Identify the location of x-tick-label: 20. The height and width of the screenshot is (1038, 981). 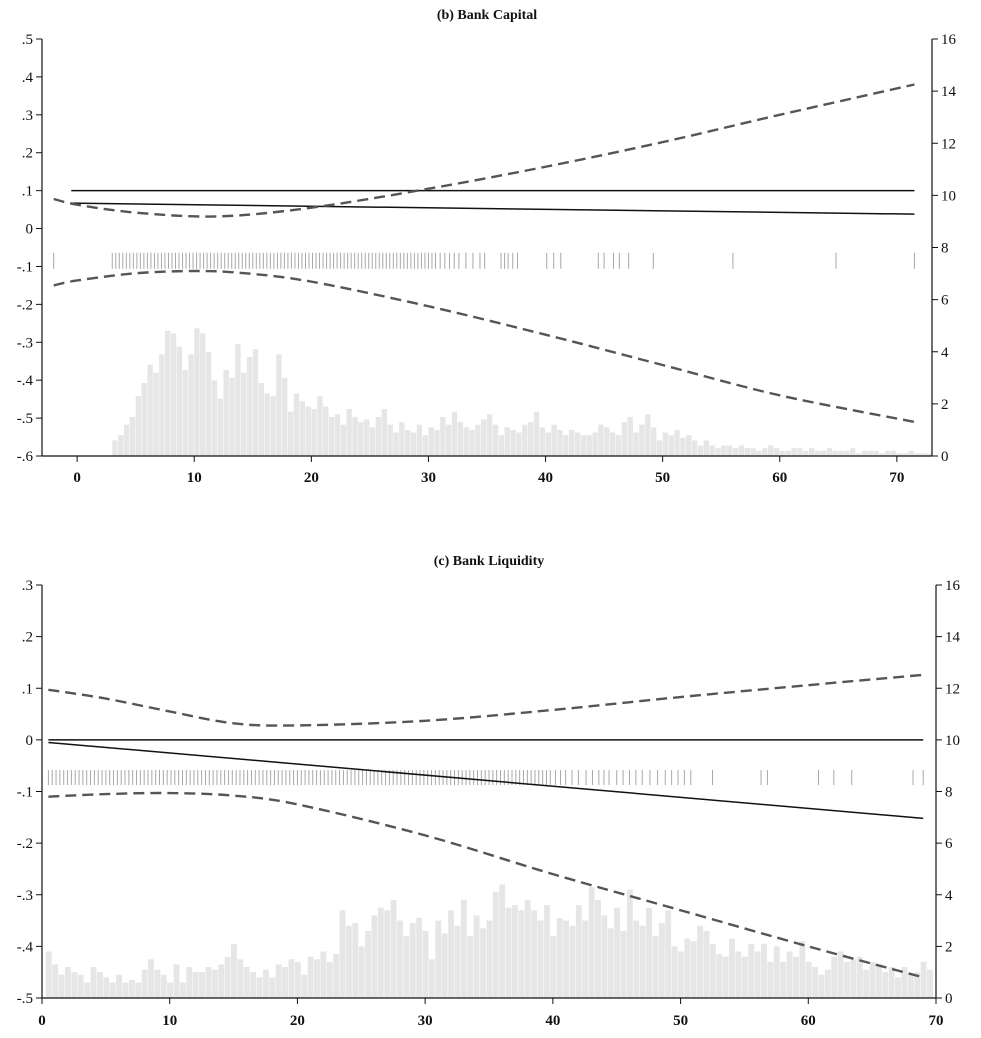
(311, 478).